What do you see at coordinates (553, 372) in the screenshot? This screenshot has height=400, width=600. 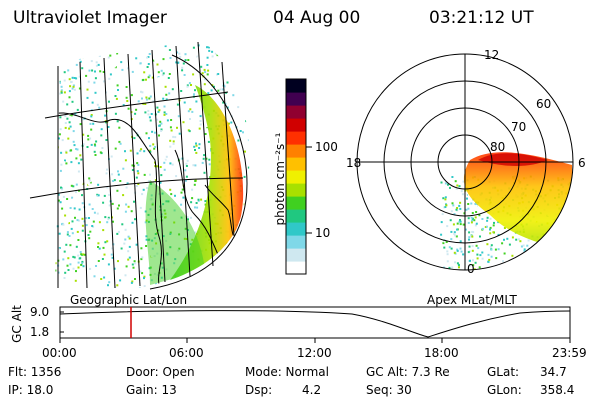 I see `info-glat-value: 34.7` at bounding box center [553, 372].